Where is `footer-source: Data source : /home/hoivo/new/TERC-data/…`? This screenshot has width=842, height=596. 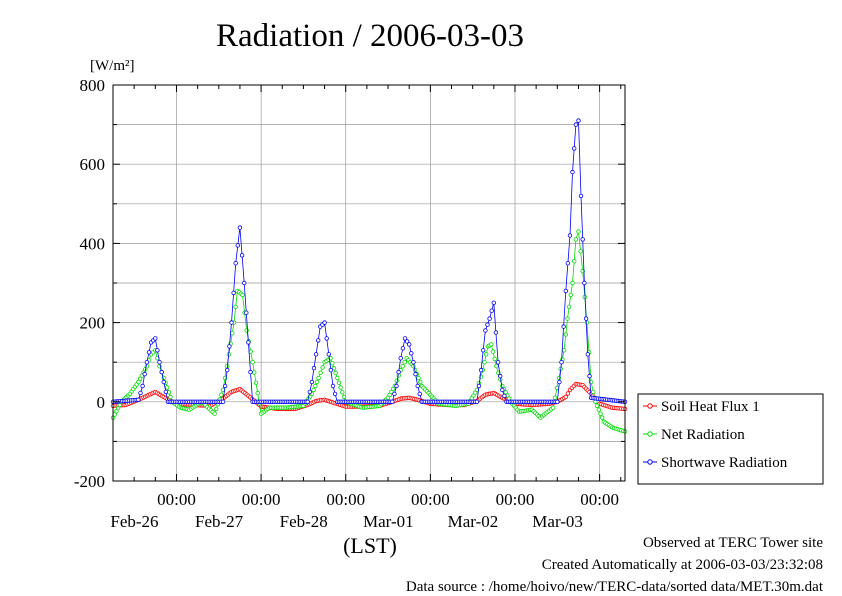 footer-source: Data source : /home/hoivo/new/TERC-data/… is located at coordinates (614, 587).